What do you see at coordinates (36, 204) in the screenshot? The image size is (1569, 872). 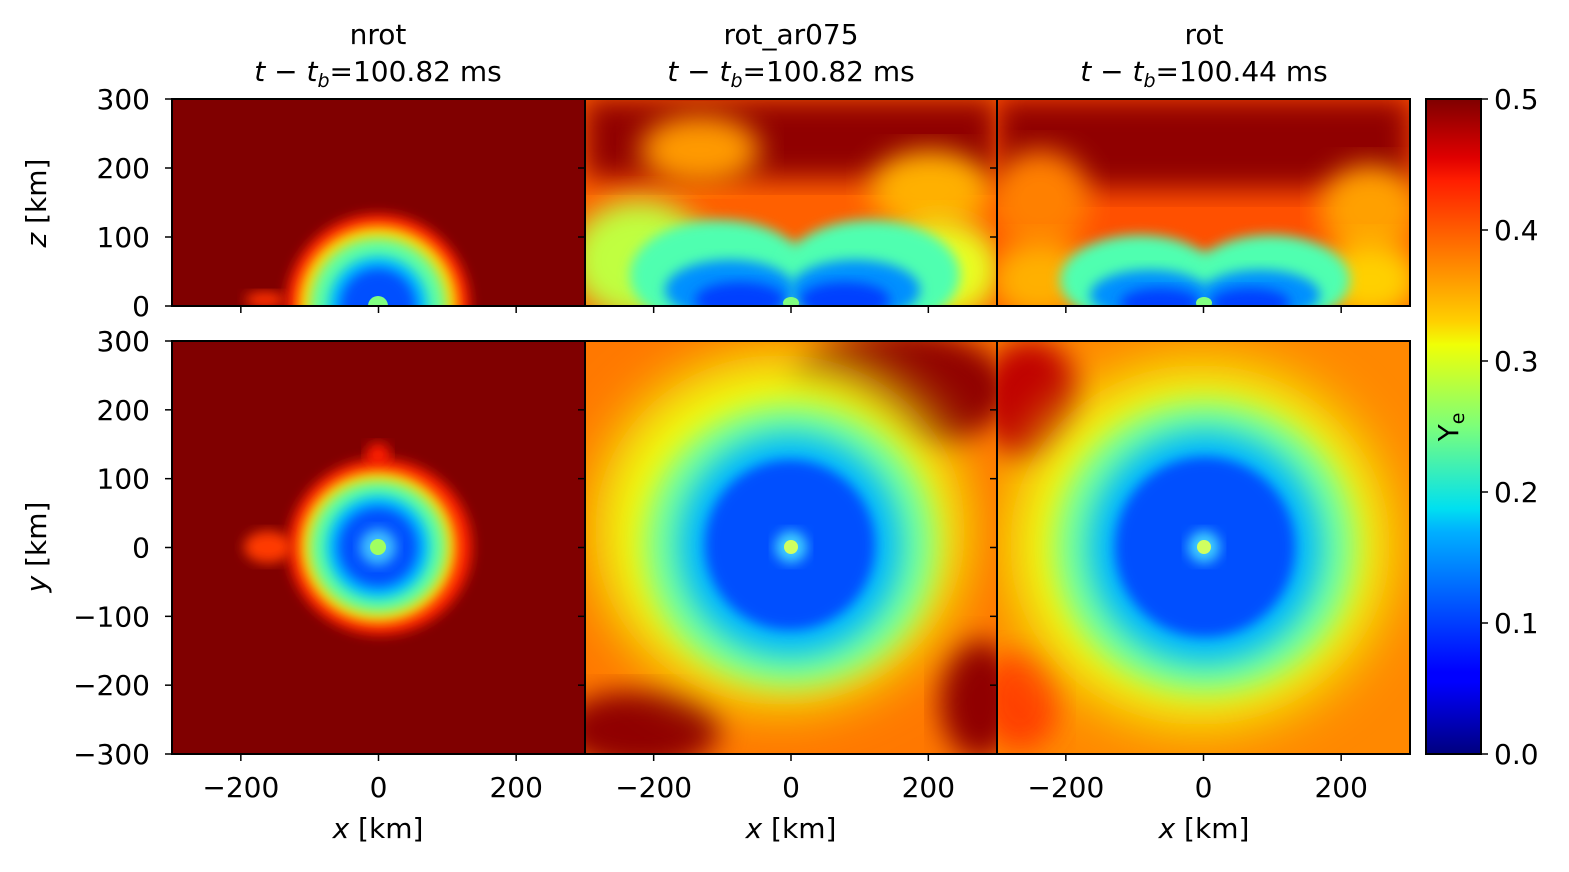 I see `ylabel-top: z [km]` at bounding box center [36, 204].